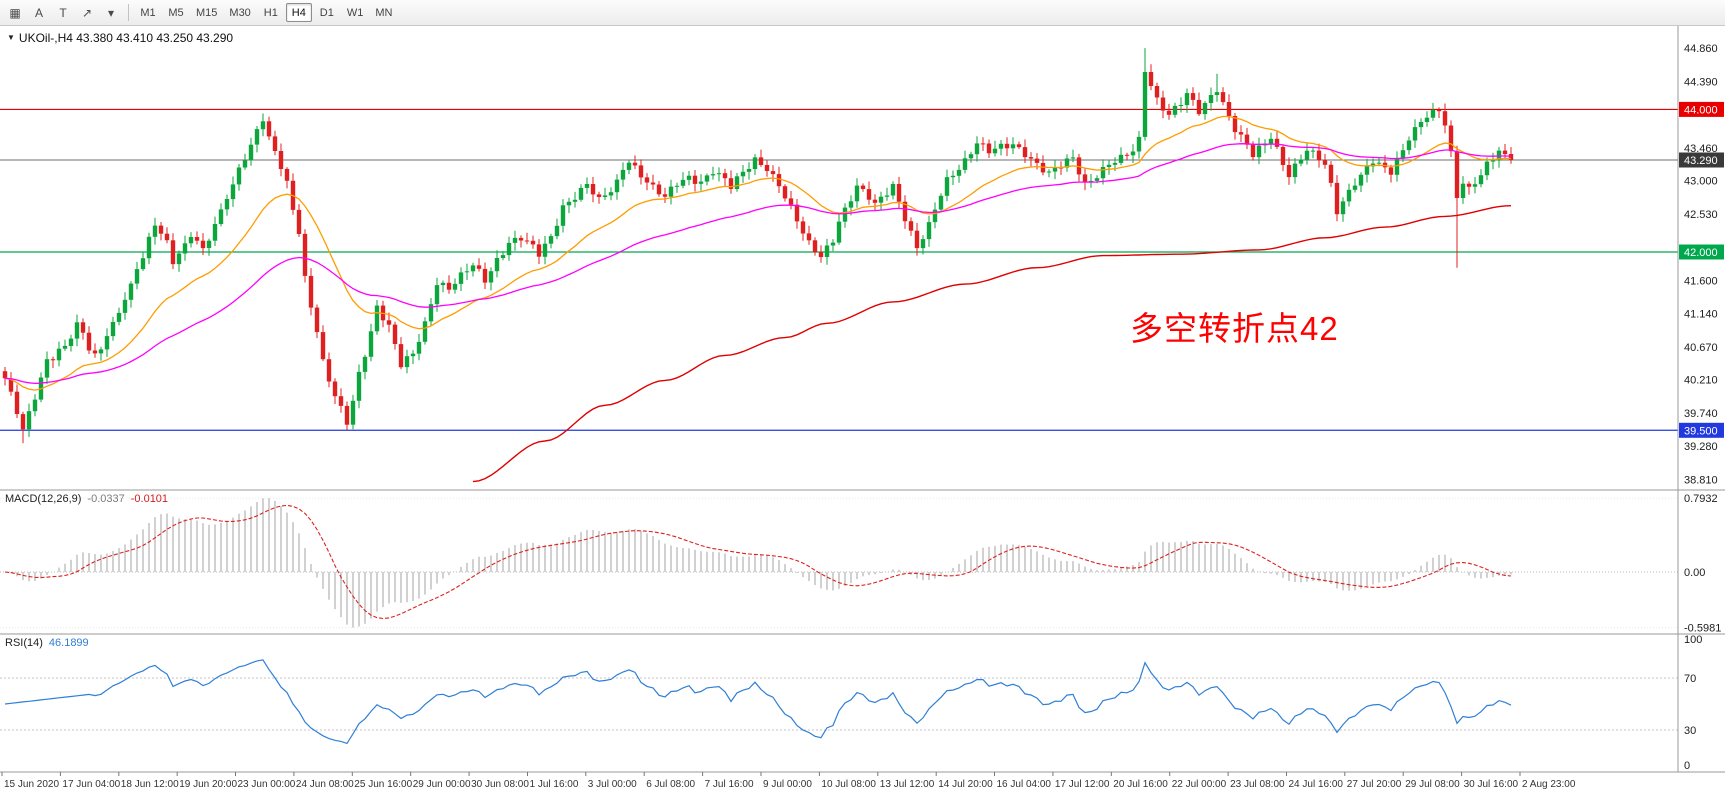  I want to click on price-tick-label: 38.810, so click(1701, 481).